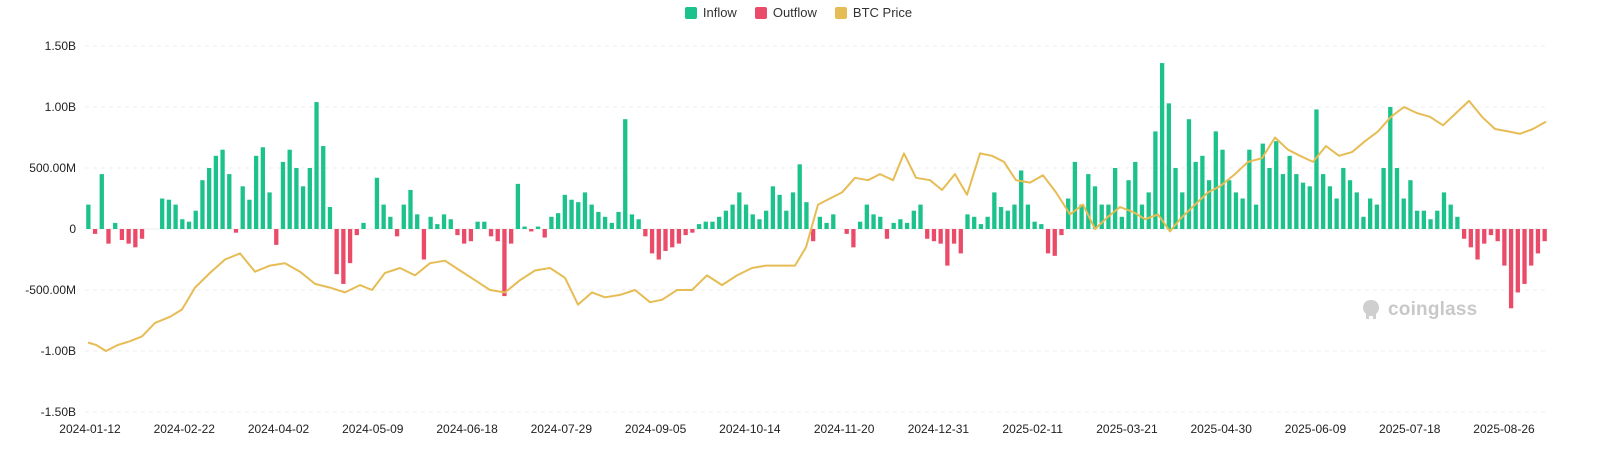 Image resolution: width=1597 pixels, height=462 pixels. I want to click on legend-item-outflow: Outflow, so click(785, 12).